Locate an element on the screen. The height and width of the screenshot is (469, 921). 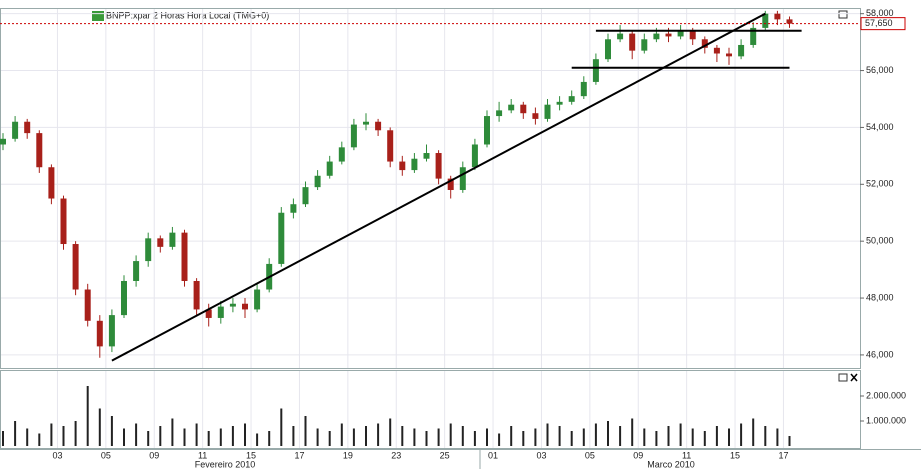
symbol-icon is located at coordinates (98, 16).